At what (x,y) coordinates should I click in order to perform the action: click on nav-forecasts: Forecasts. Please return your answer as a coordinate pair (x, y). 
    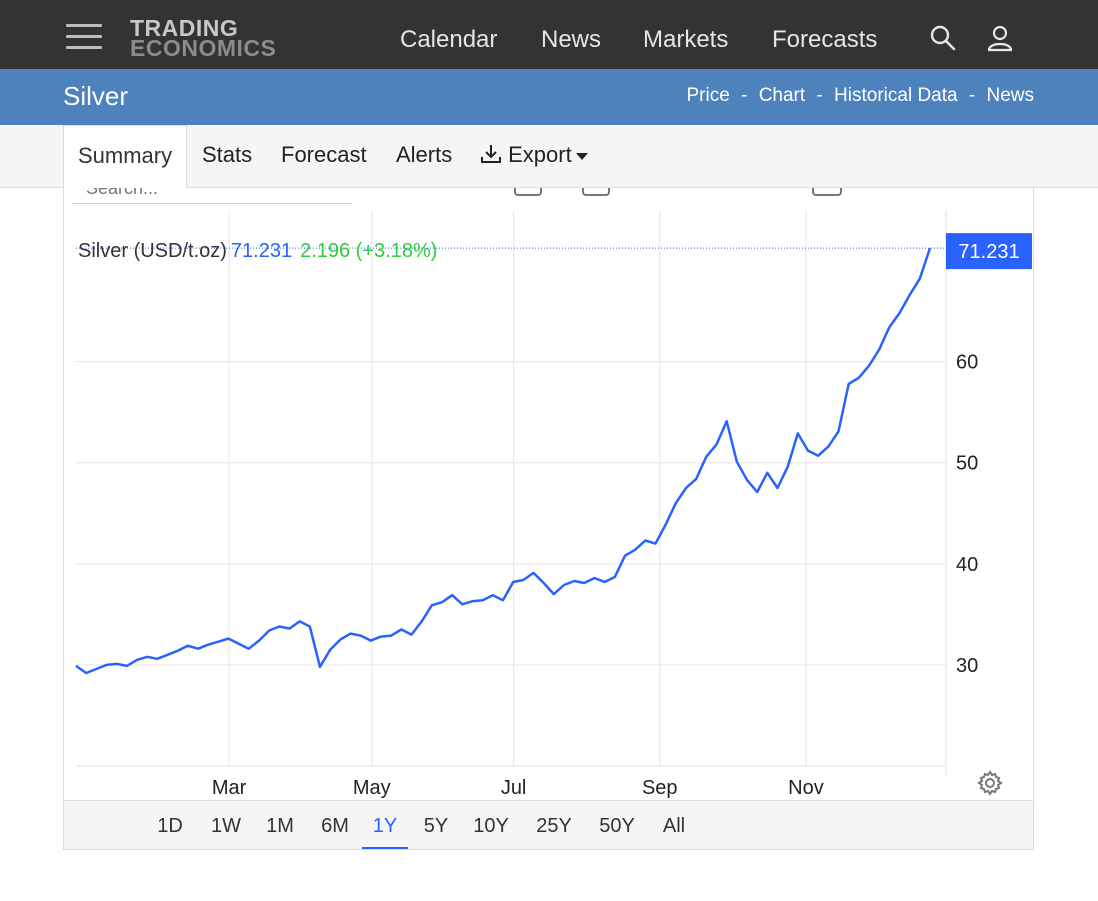
    Looking at the image, I should click on (825, 39).